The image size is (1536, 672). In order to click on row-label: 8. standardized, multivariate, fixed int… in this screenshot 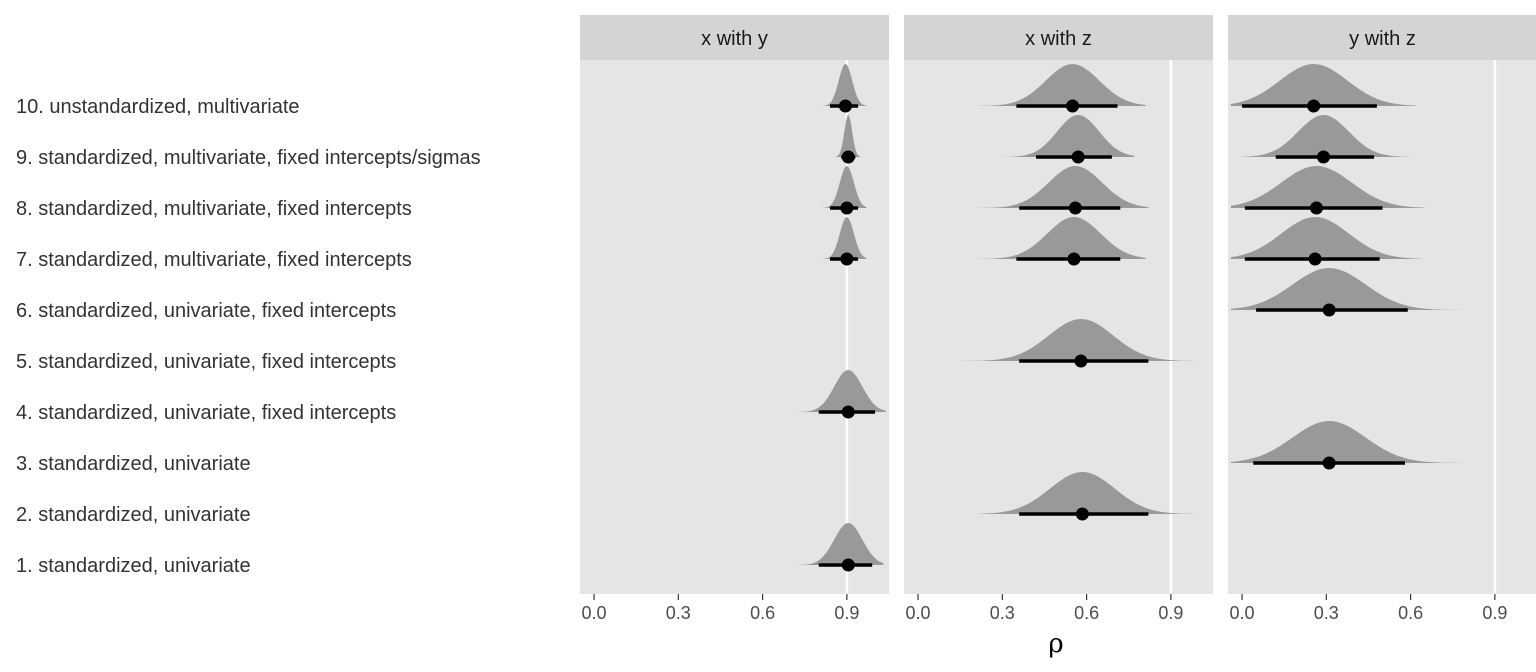, I will do `click(214, 209)`.